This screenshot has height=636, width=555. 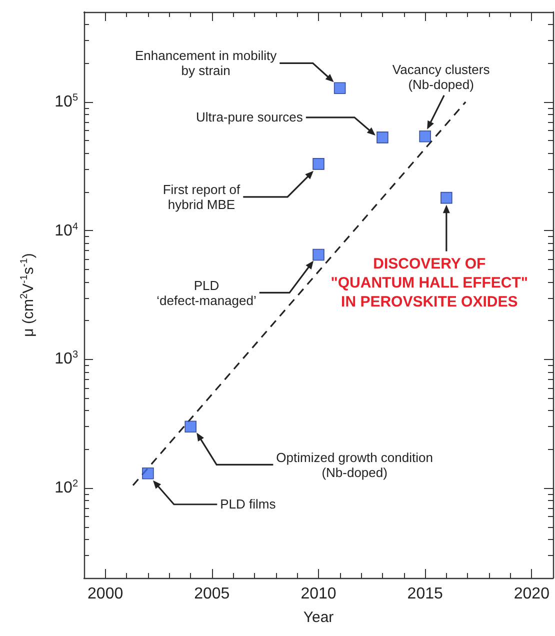 I want to click on annotation: PLD ‘defect-managed’, so click(x=206, y=293).